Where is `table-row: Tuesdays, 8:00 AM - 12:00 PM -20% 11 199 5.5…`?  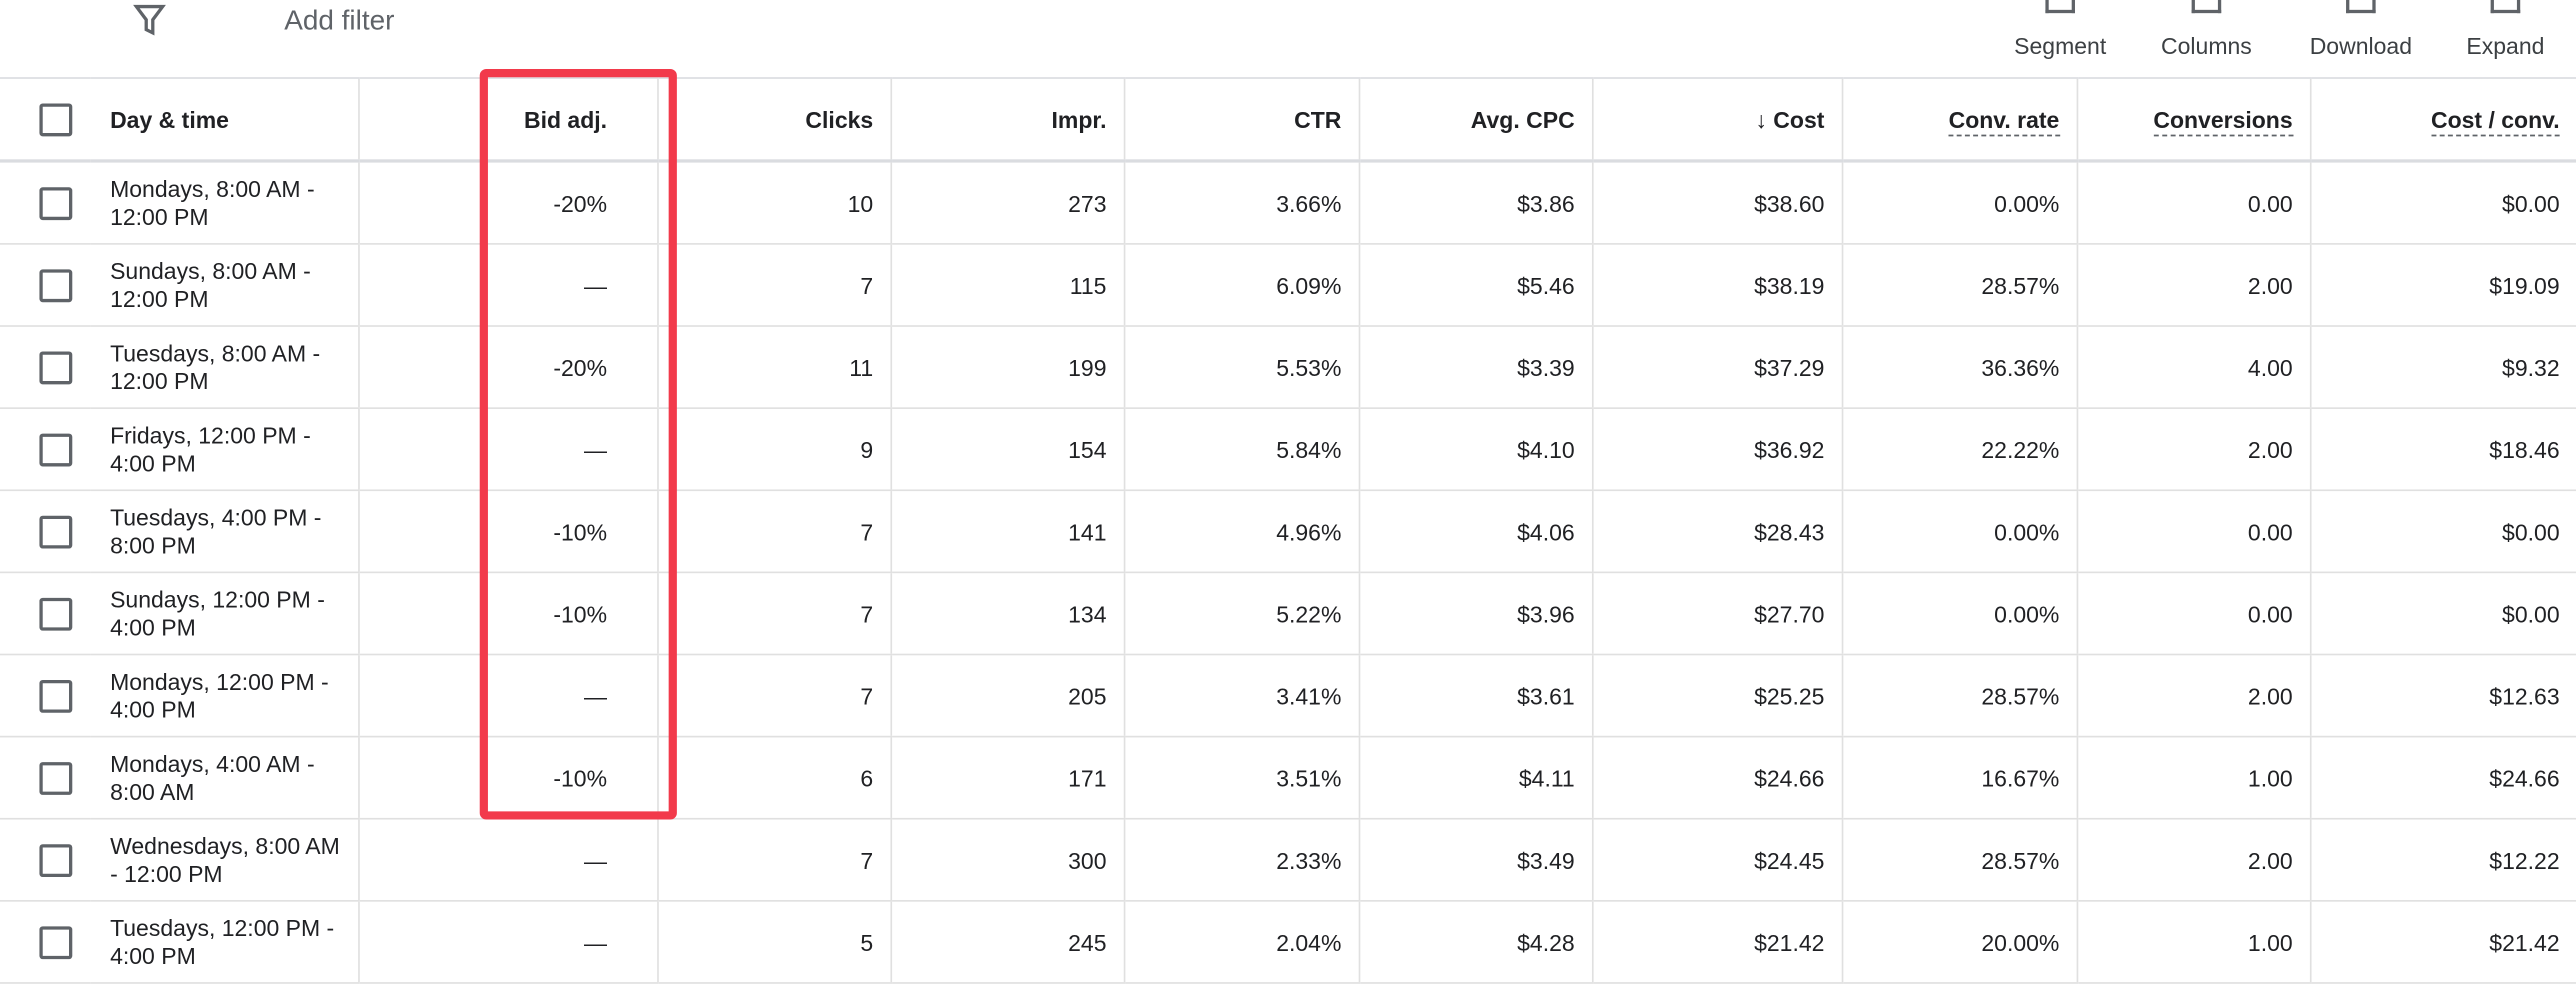
table-row: Tuesdays, 8:00 AM - 12:00 PM -20% 11 199 5.5… is located at coordinates (1288, 367).